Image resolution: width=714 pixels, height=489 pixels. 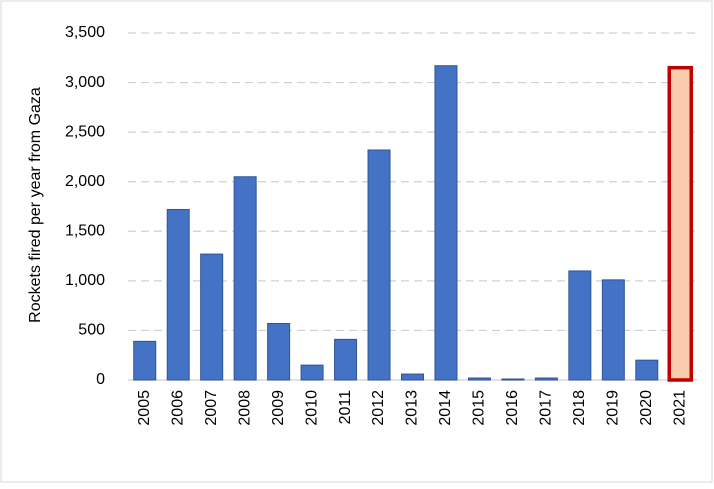 What do you see at coordinates (345, 407) in the screenshot?
I see `x-tick-label: 2011` at bounding box center [345, 407].